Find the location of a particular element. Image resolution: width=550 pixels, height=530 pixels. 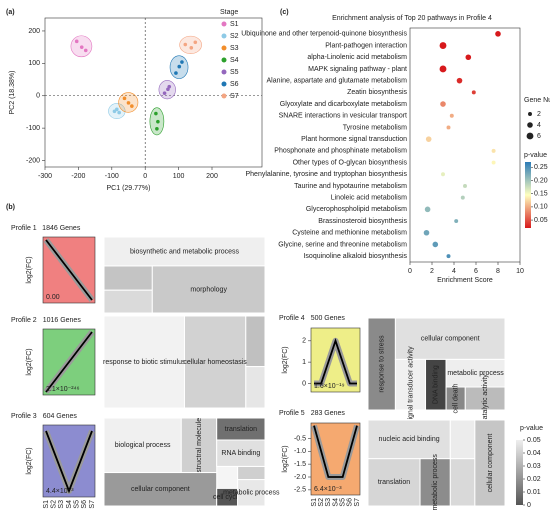

x-tick-label: 100 is located at coordinates (179, 176).